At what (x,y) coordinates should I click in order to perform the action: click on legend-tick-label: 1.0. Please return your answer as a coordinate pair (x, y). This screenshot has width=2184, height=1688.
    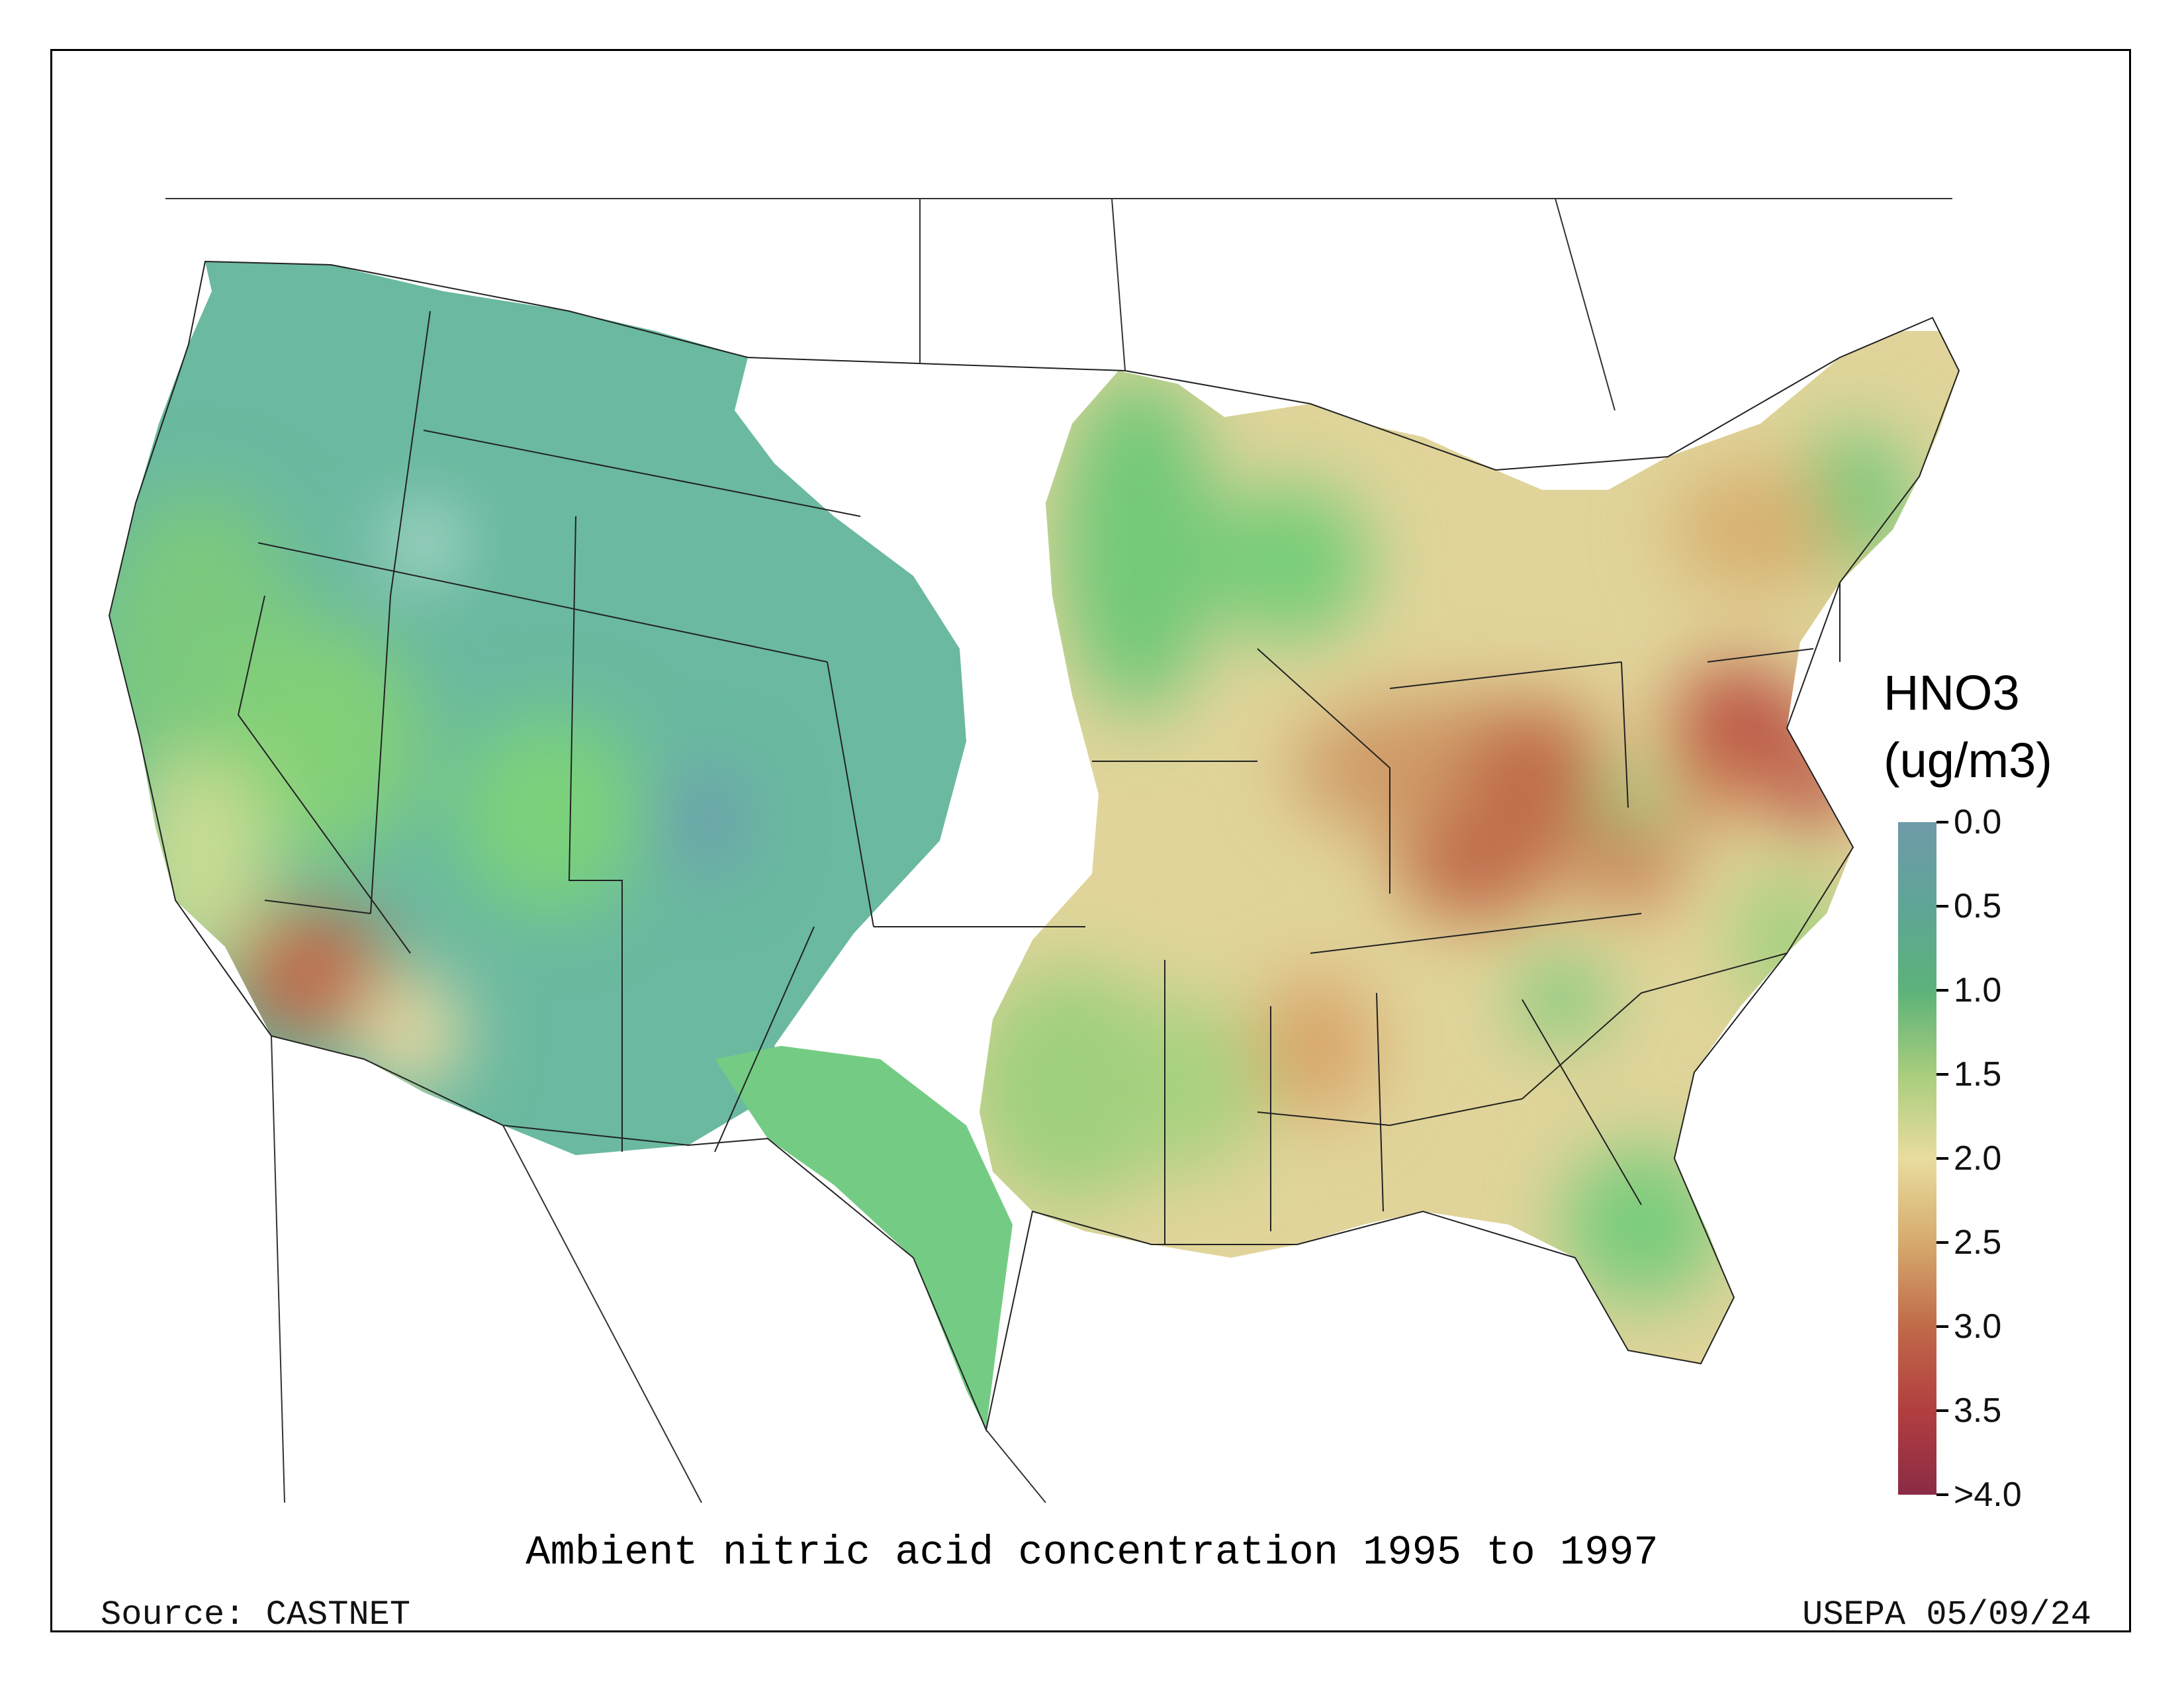
    Looking at the image, I should click on (1978, 990).